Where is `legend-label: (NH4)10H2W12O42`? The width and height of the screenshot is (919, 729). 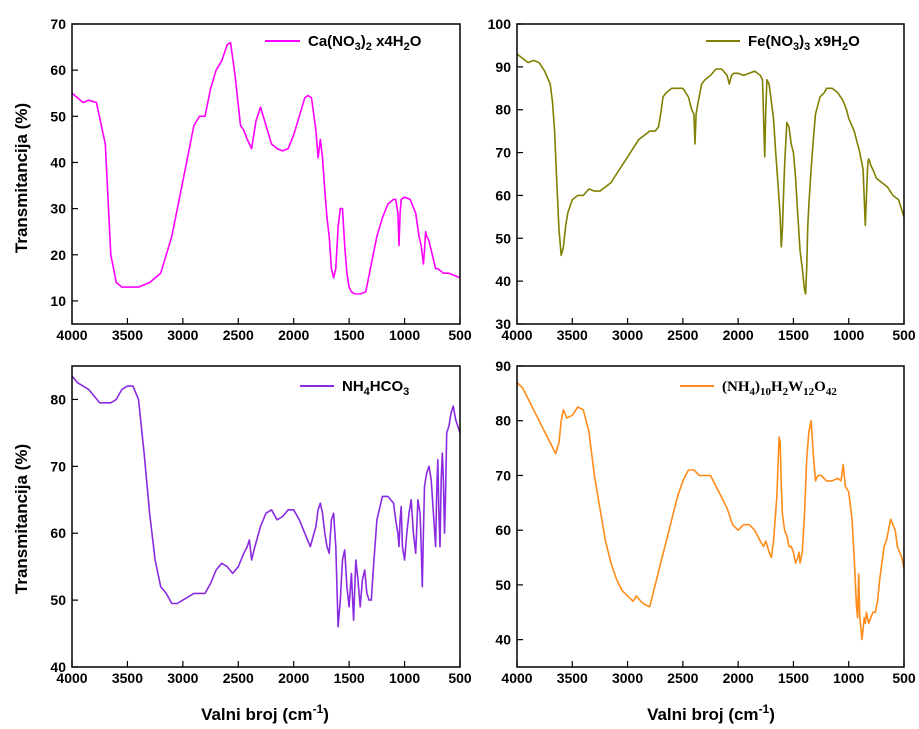
legend-label: (NH4)10H2W12O42 is located at coordinates (779, 388).